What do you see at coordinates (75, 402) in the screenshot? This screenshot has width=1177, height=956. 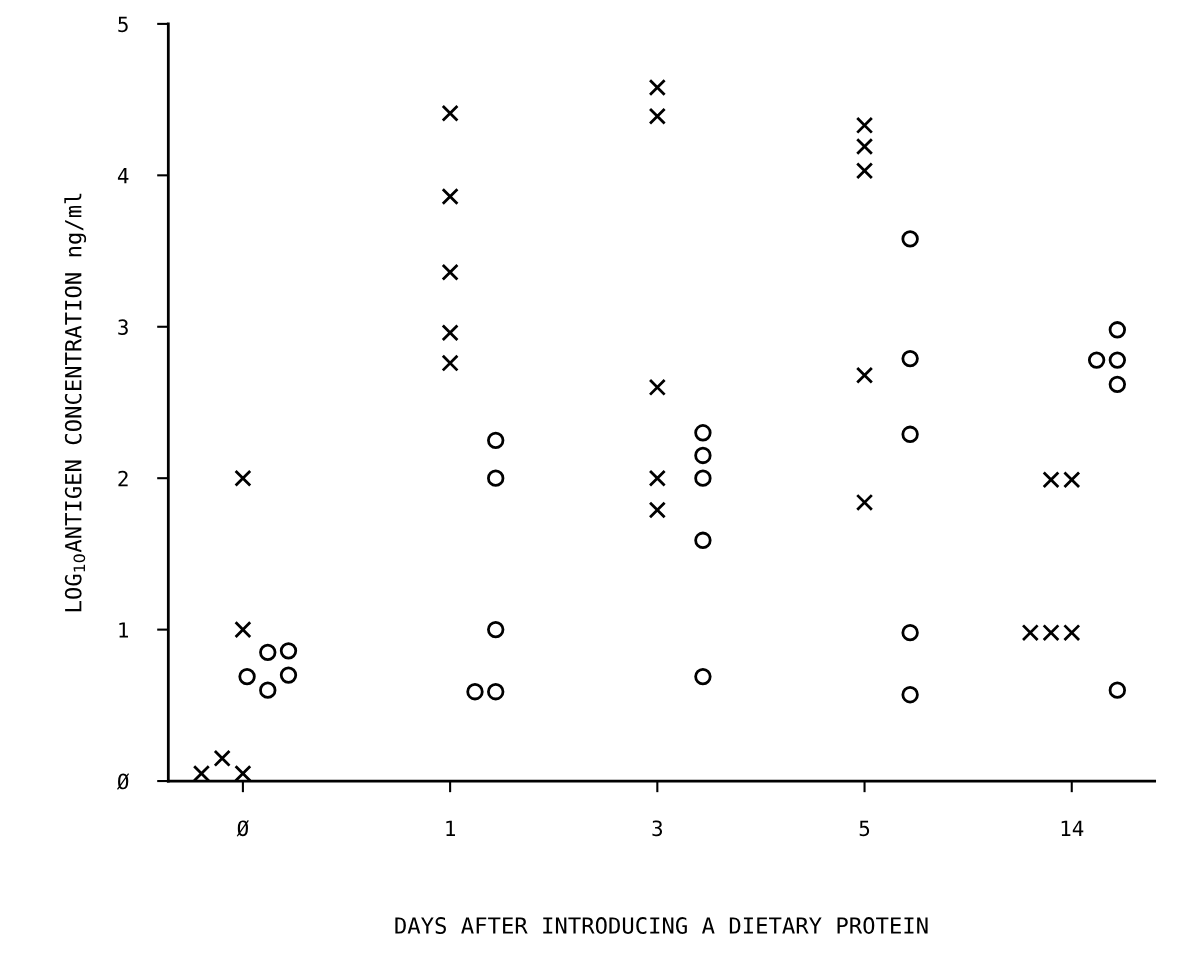 I see `y-axis-title: LOG$_{10}$ANTIGEN CONCENTRATION ng/ml` at bounding box center [75, 402].